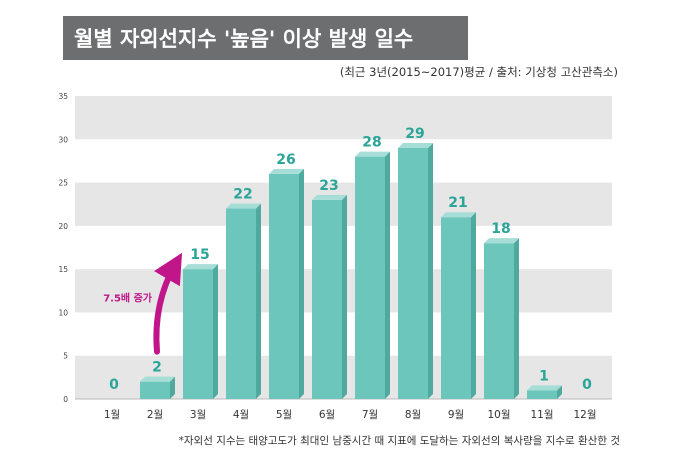 The height and width of the screenshot is (474, 680). I want to click on data-label: 26, so click(285, 160).